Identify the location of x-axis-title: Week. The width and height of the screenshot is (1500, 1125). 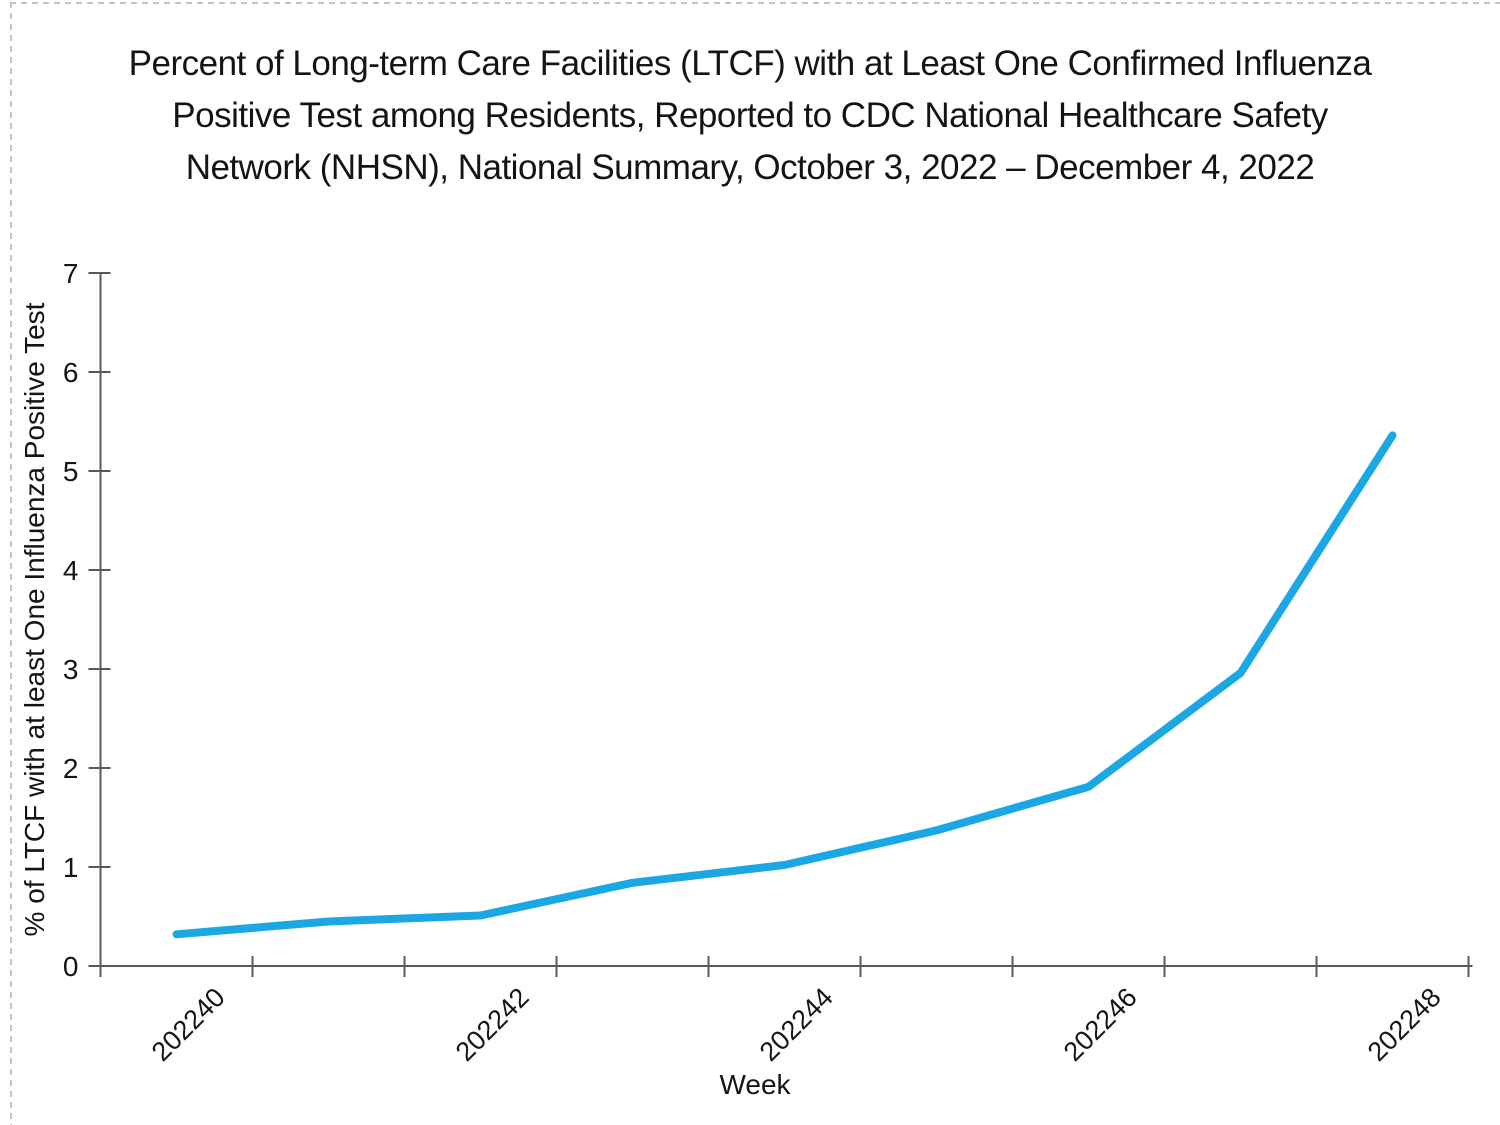
(755, 1084).